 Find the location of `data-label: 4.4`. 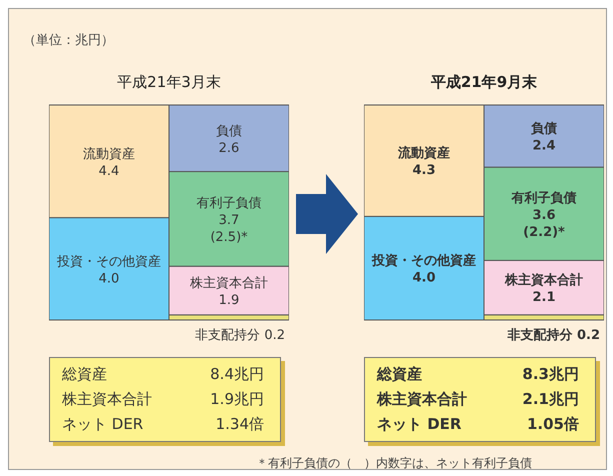

data-label: 4.4 is located at coordinates (109, 171).